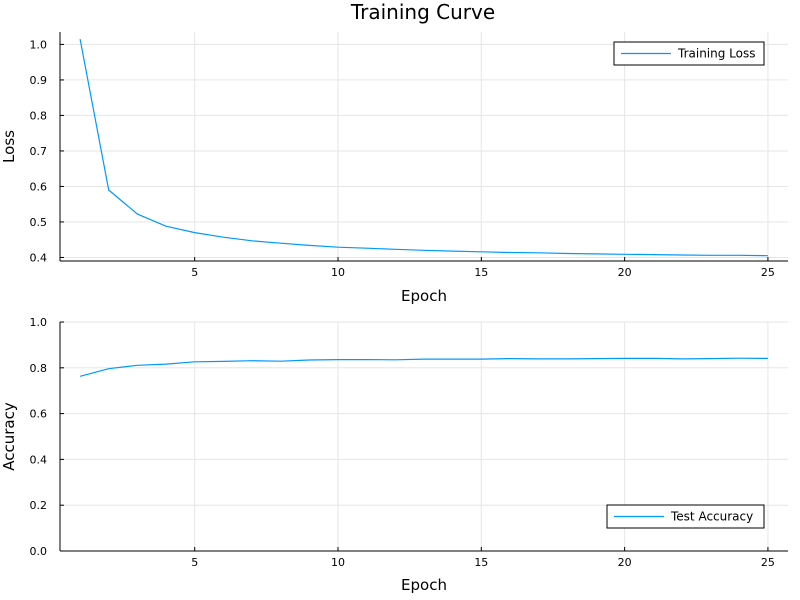 The width and height of the screenshot is (800, 600). Describe the element at coordinates (39, 551) in the screenshot. I see `y-tick-label: 0.0` at that location.